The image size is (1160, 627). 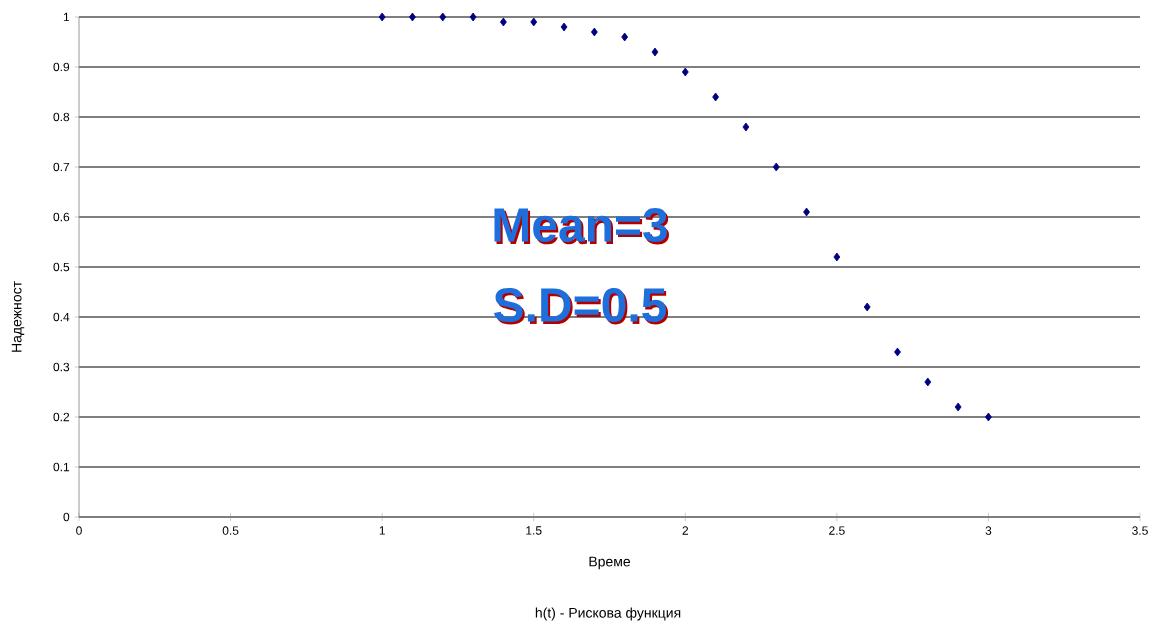 What do you see at coordinates (61, 267) in the screenshot?
I see `y-tick-label: 0.5` at bounding box center [61, 267].